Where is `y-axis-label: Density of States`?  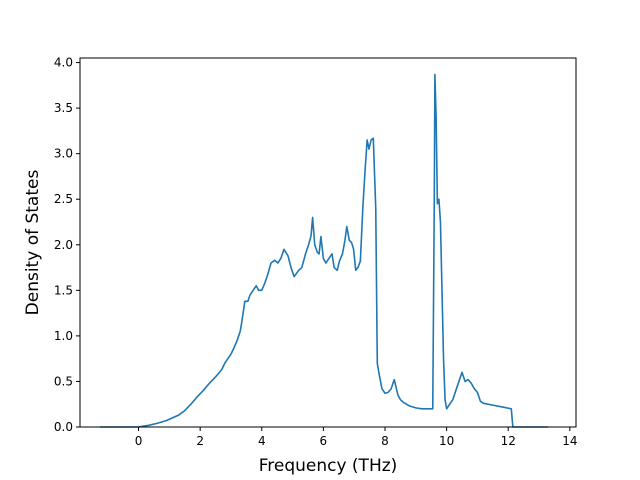
y-axis-label: Density of States is located at coordinates (33, 243).